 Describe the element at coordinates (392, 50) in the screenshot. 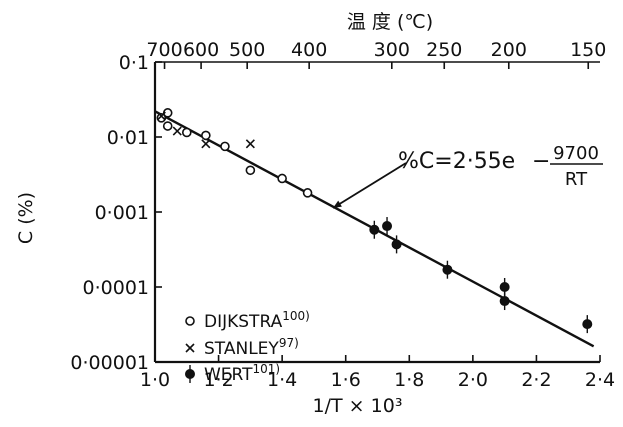

I see `top-tick-label: 300` at that location.